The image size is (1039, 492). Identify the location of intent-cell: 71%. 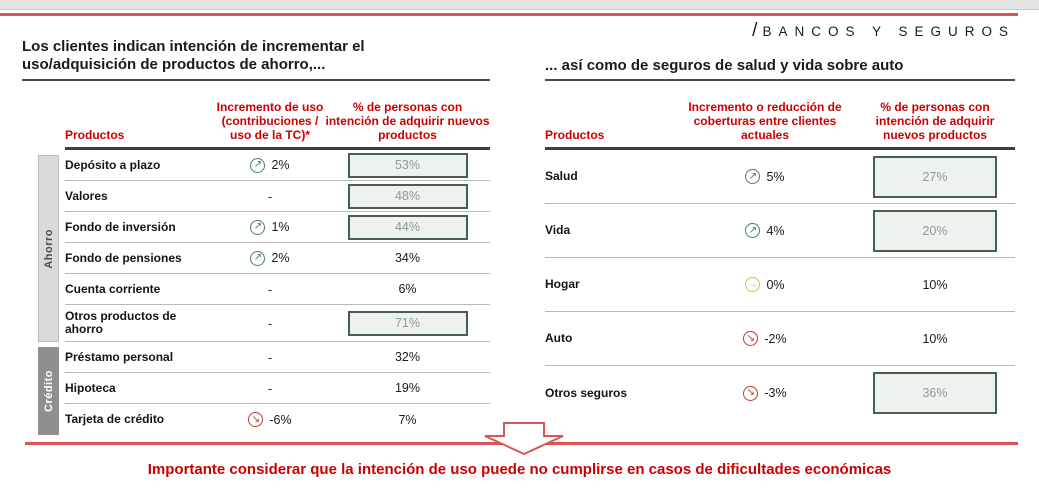
(407, 323).